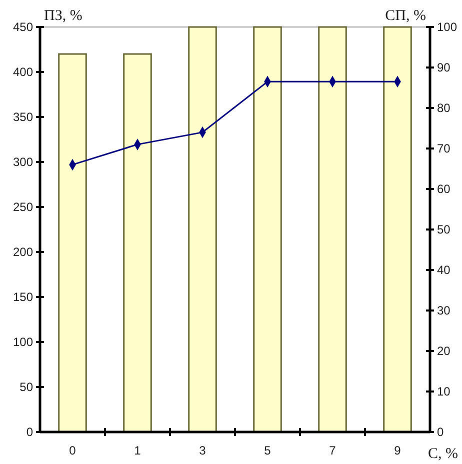 This screenshot has width=462, height=464. Describe the element at coordinates (444, 67) in the screenshot. I see `y2-tick-label: 90` at that location.